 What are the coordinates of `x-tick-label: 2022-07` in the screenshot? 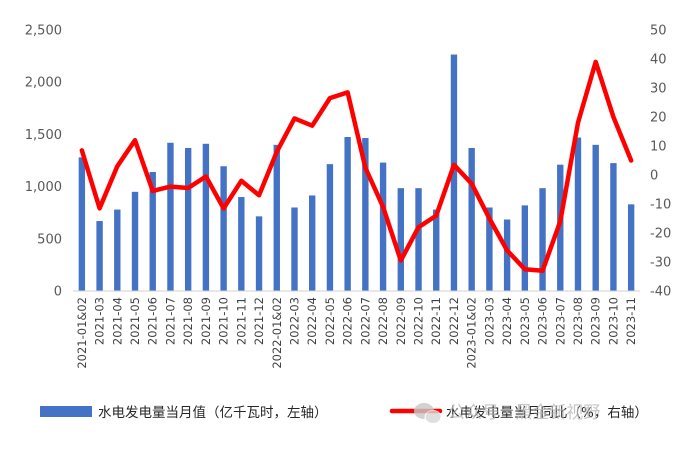 It's located at (365, 321).